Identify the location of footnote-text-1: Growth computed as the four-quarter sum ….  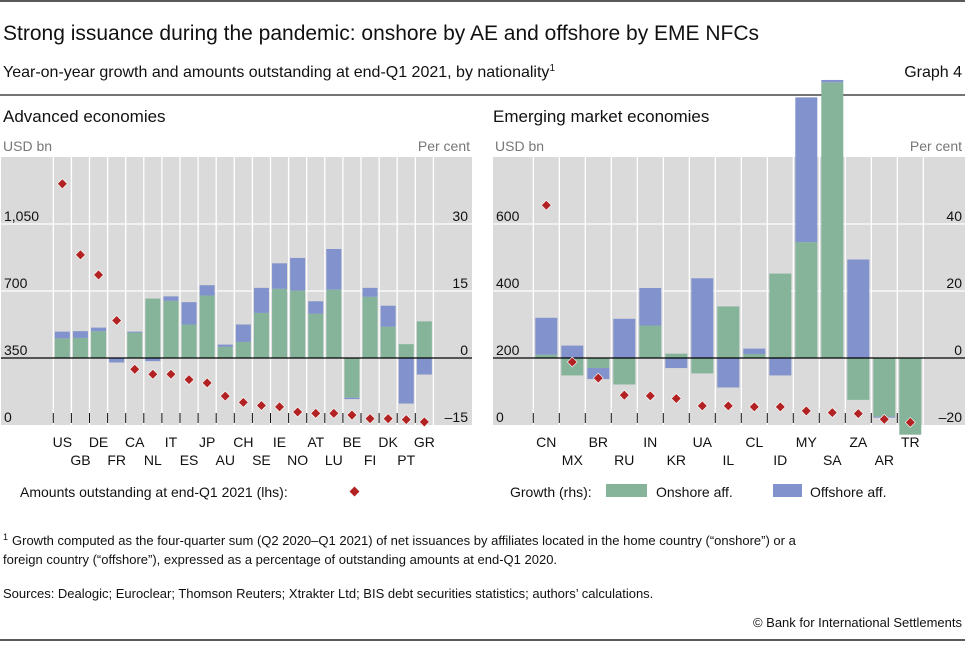
(404, 540).